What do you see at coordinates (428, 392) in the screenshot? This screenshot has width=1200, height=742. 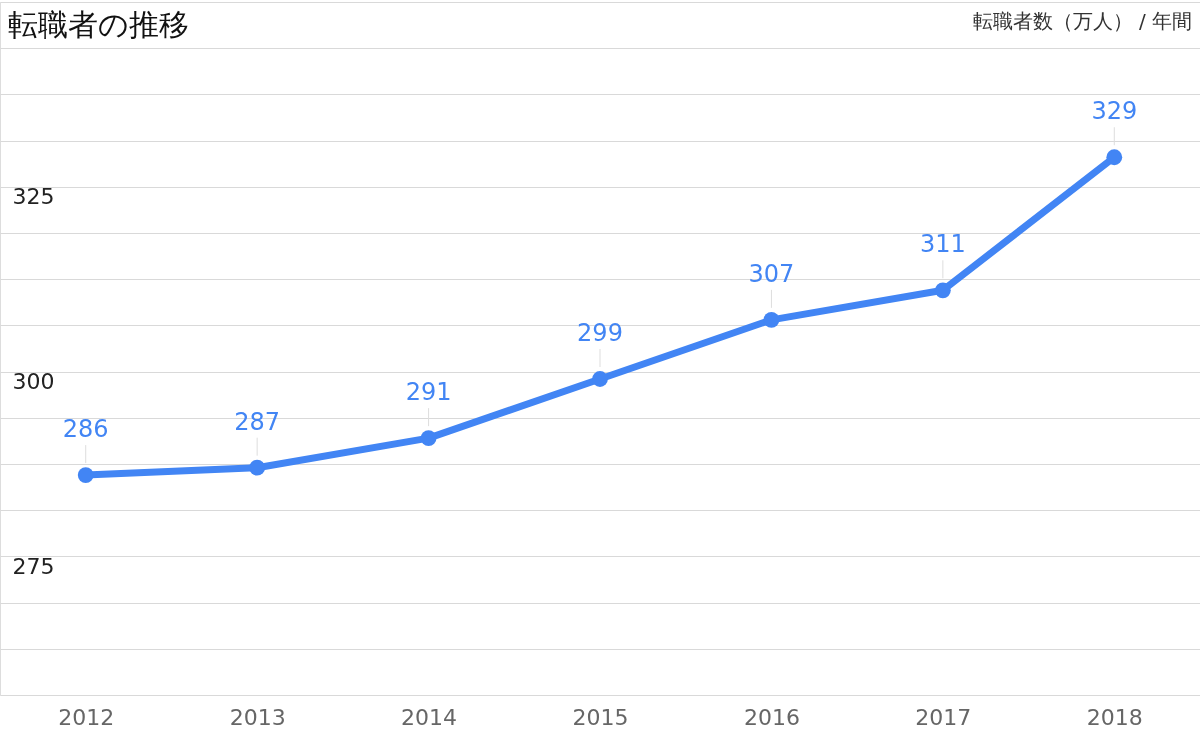 I see `data-label: 291` at bounding box center [428, 392].